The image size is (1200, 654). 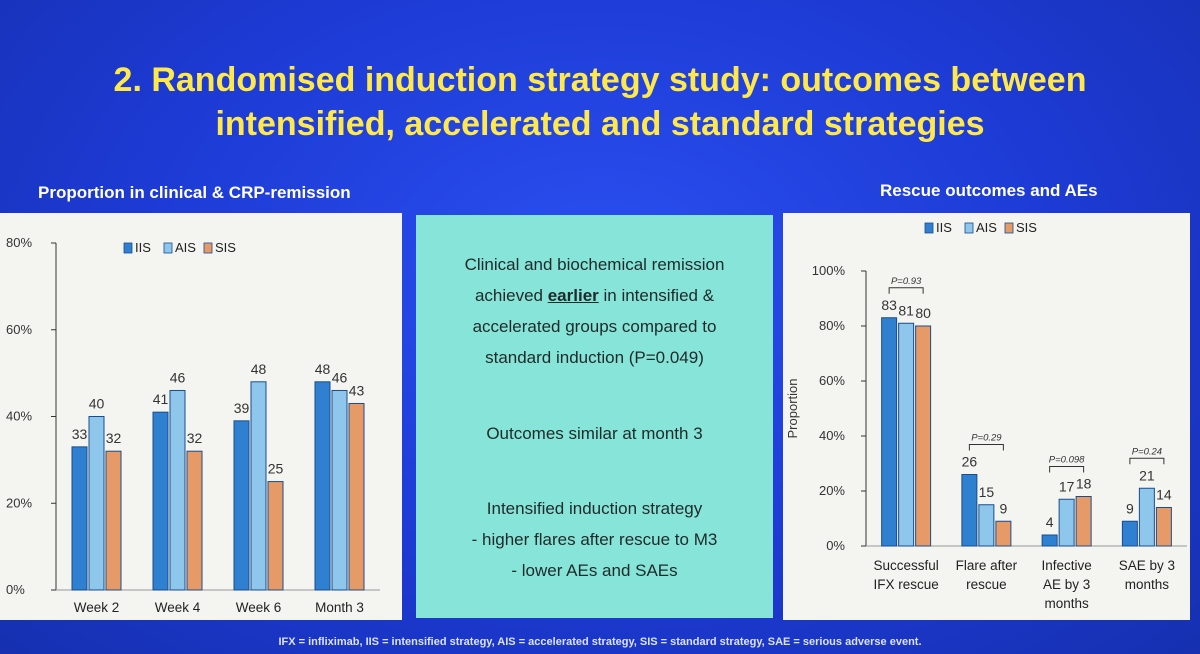 I want to click on summary-line-3: accelerated groups compared to, so click(x=594, y=326).